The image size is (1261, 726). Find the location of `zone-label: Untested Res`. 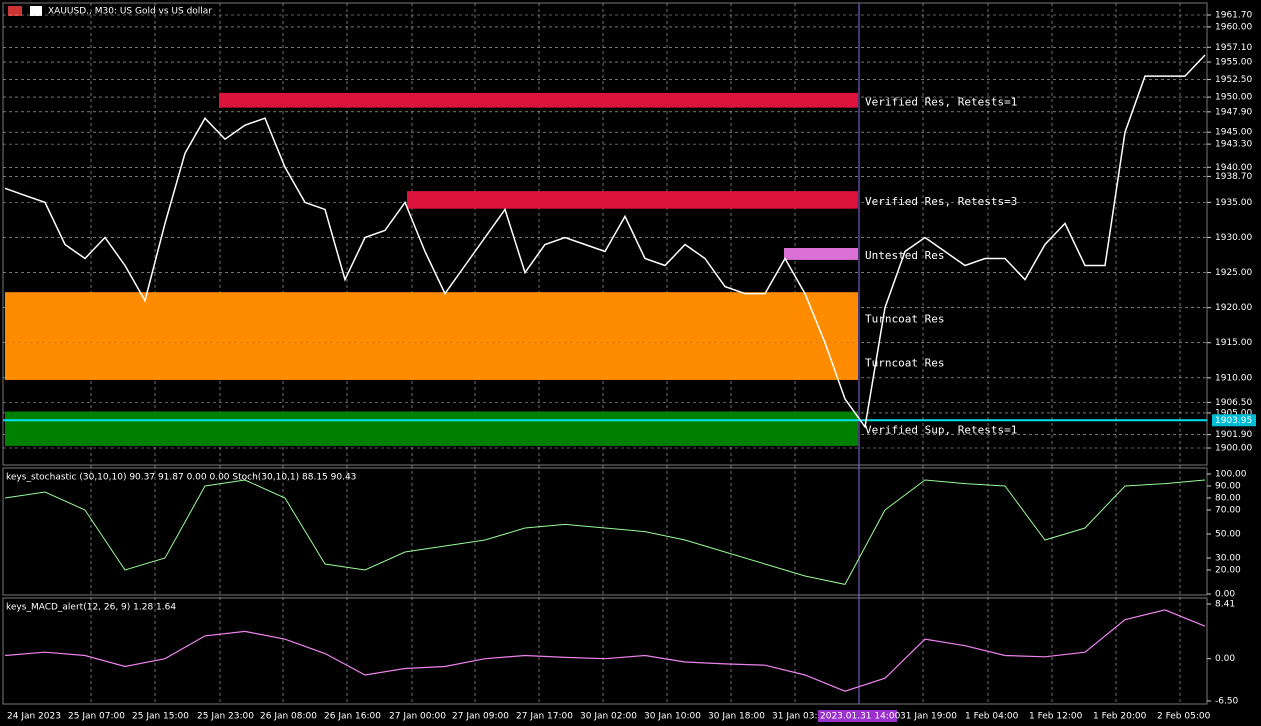

zone-label: Untested Res is located at coordinates (904, 255).